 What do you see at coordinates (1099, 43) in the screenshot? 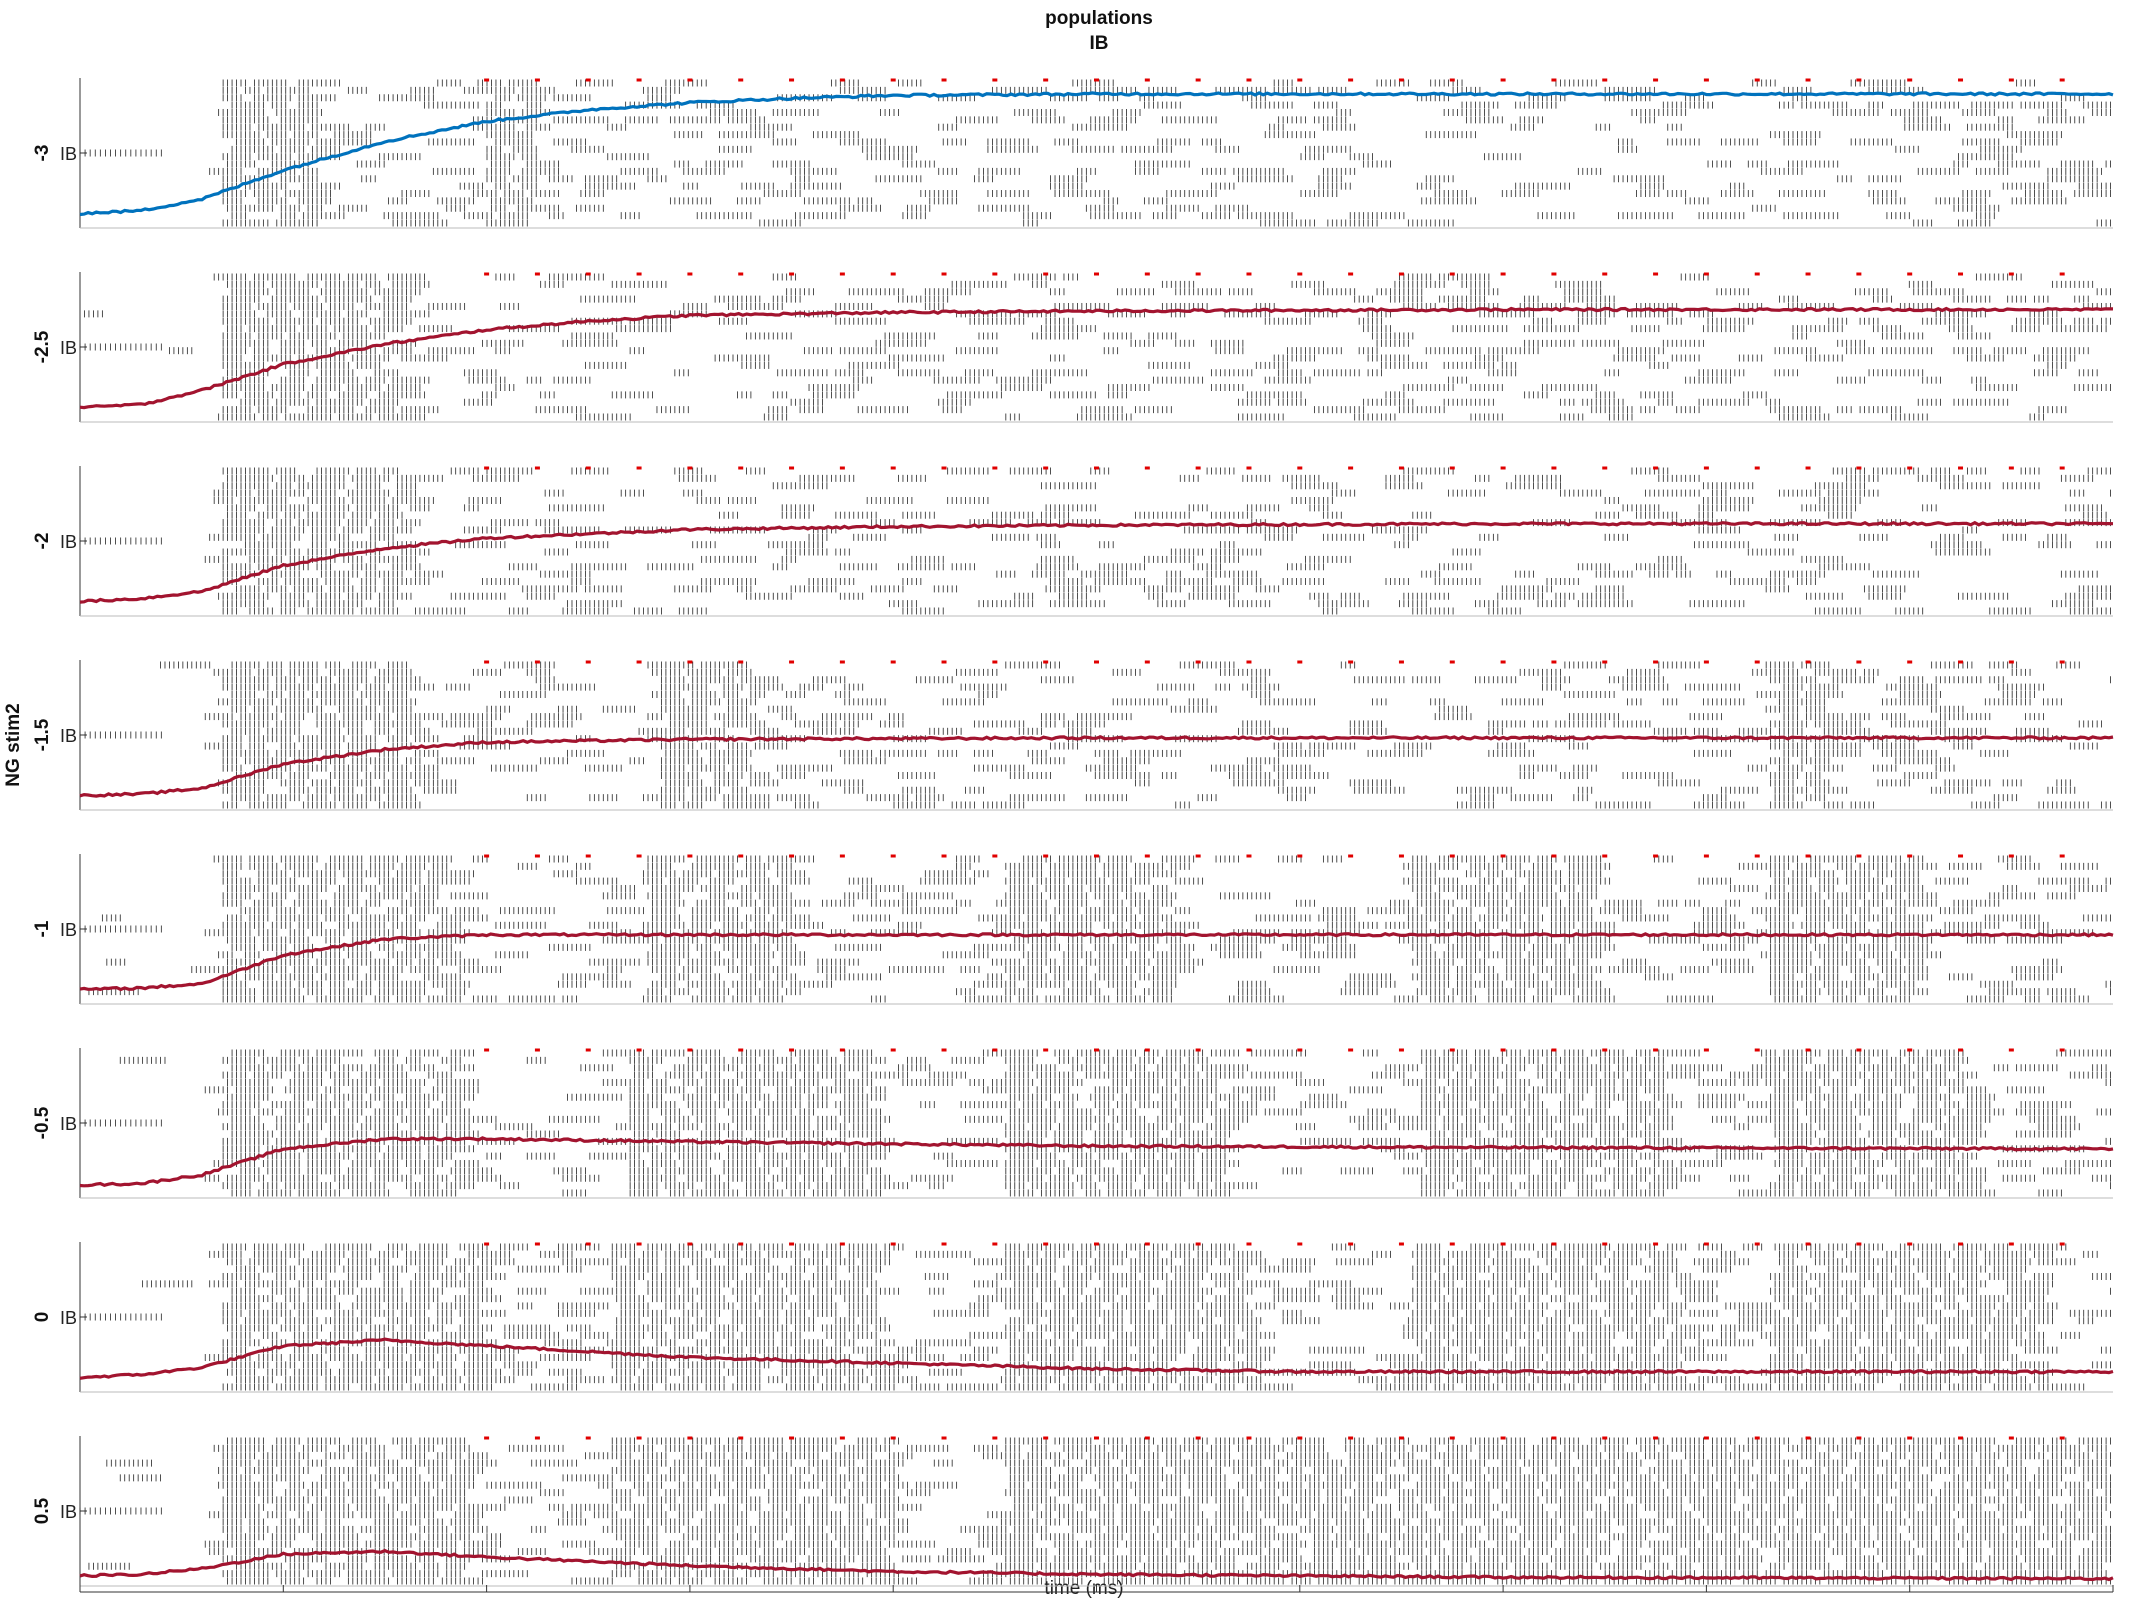
I see `figure-subtitle: IB` at bounding box center [1099, 43].